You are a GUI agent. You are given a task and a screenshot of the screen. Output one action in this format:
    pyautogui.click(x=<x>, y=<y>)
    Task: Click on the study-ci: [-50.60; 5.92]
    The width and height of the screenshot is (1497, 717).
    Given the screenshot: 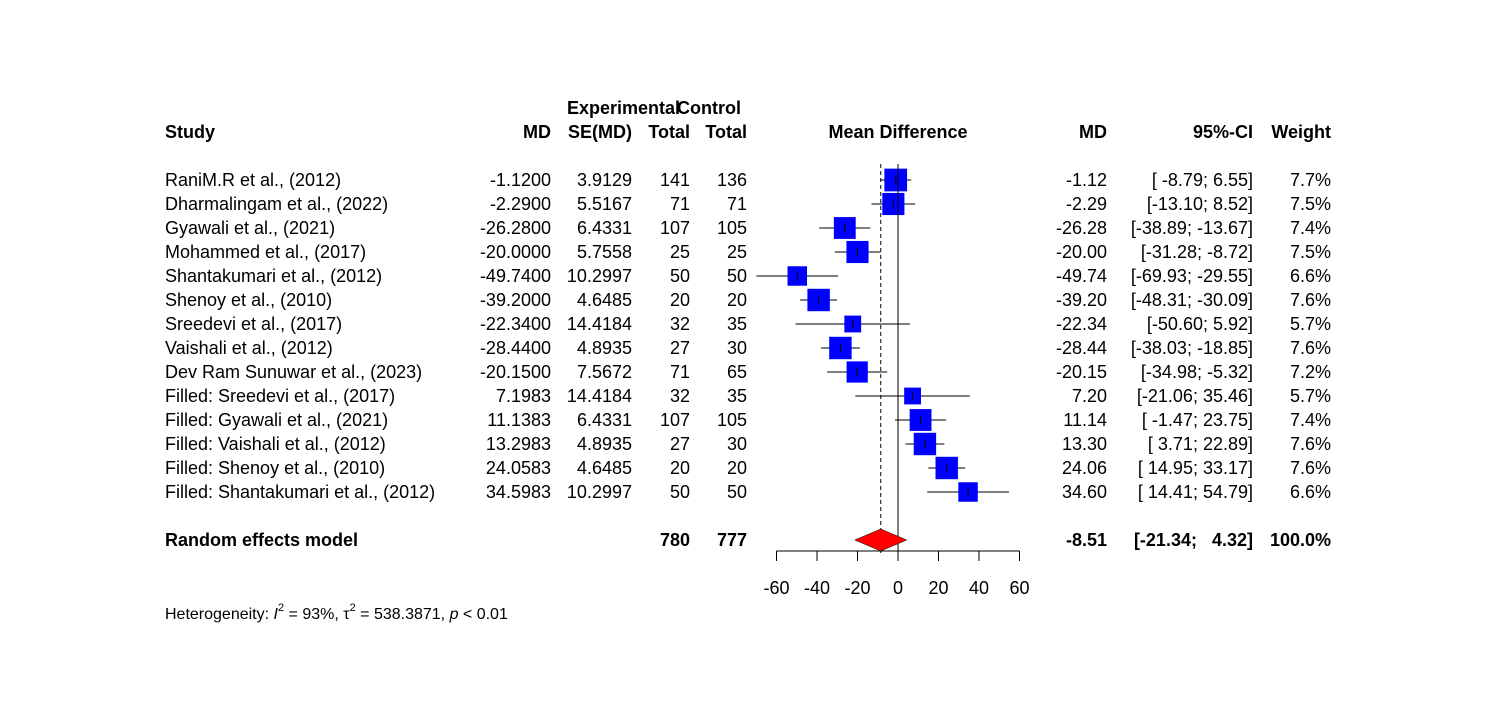 What is the action you would take?
    pyautogui.click(x=1200, y=324)
    